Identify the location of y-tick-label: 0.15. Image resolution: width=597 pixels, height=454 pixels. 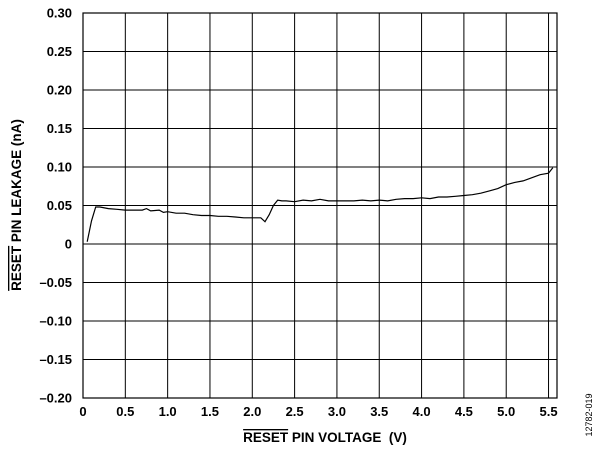
(59, 128).